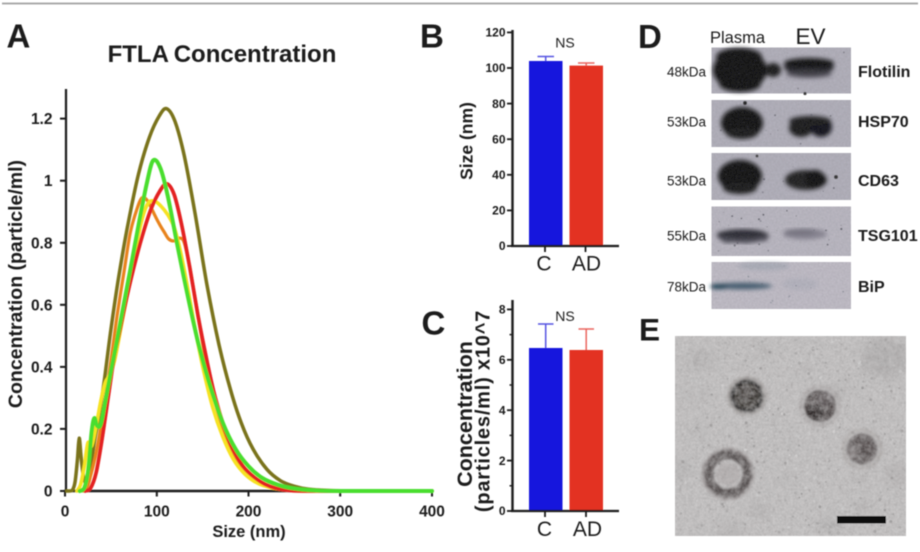  Describe the element at coordinates (871, 287) in the screenshot. I see `svg-text: BiP` at that location.